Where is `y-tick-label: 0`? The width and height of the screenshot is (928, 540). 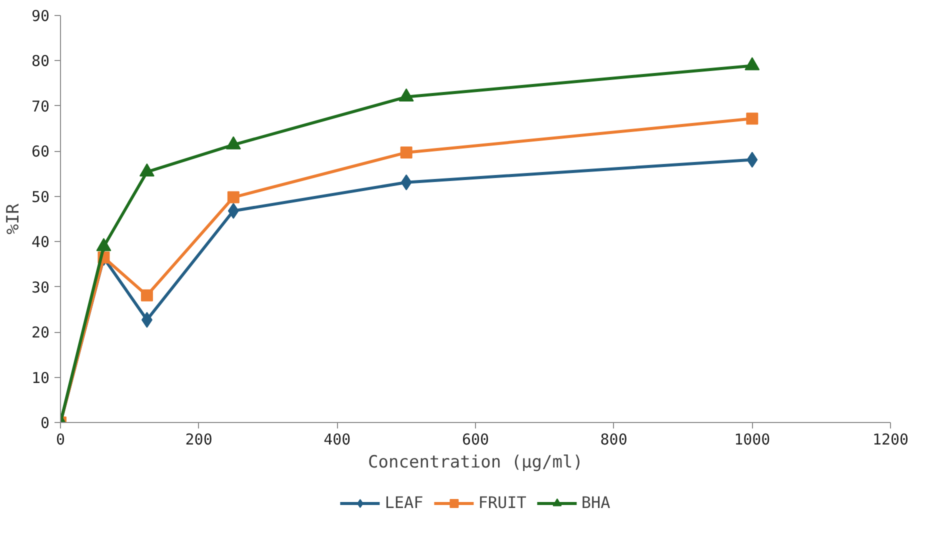 y-tick-label: 0 is located at coordinates (45, 423).